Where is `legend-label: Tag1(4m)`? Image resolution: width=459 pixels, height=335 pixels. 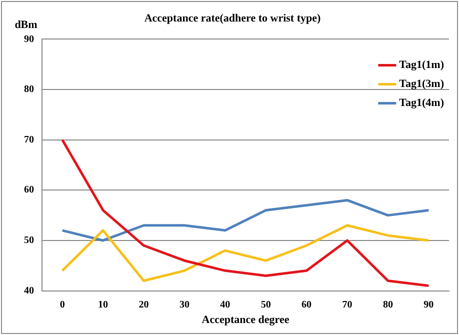
legend-label: Tag1(4m) is located at coordinates (421, 103).